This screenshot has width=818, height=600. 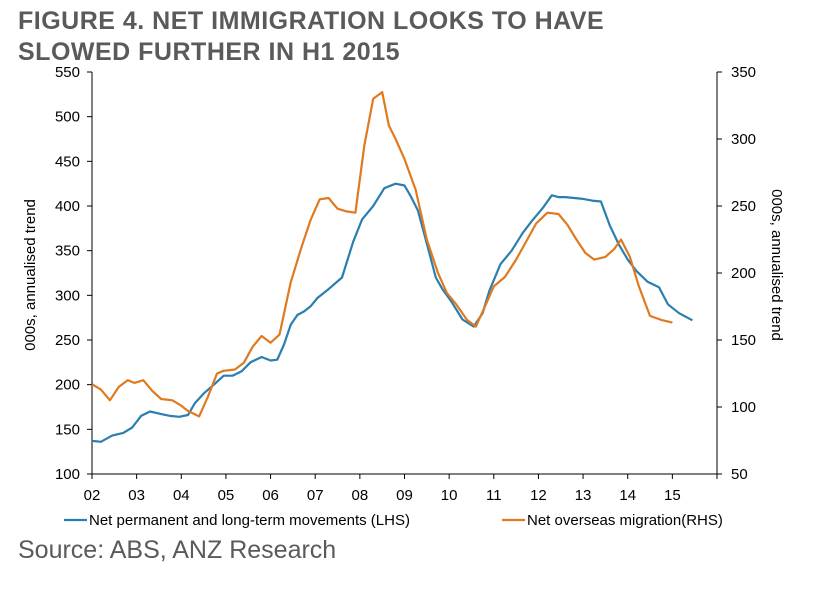 What do you see at coordinates (67, 474) in the screenshot?
I see `left-tick-label: 100` at bounding box center [67, 474].